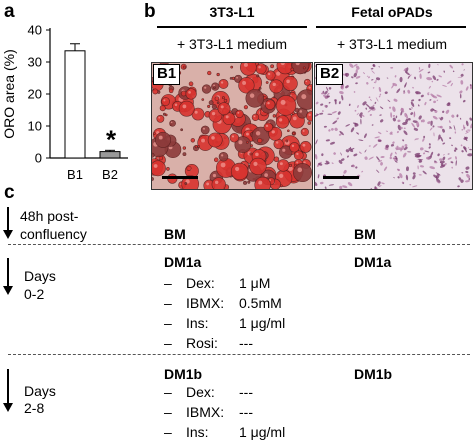  Describe the element at coordinates (34, 294) in the screenshot. I see `stage2-label-line2: 0-2` at that location.